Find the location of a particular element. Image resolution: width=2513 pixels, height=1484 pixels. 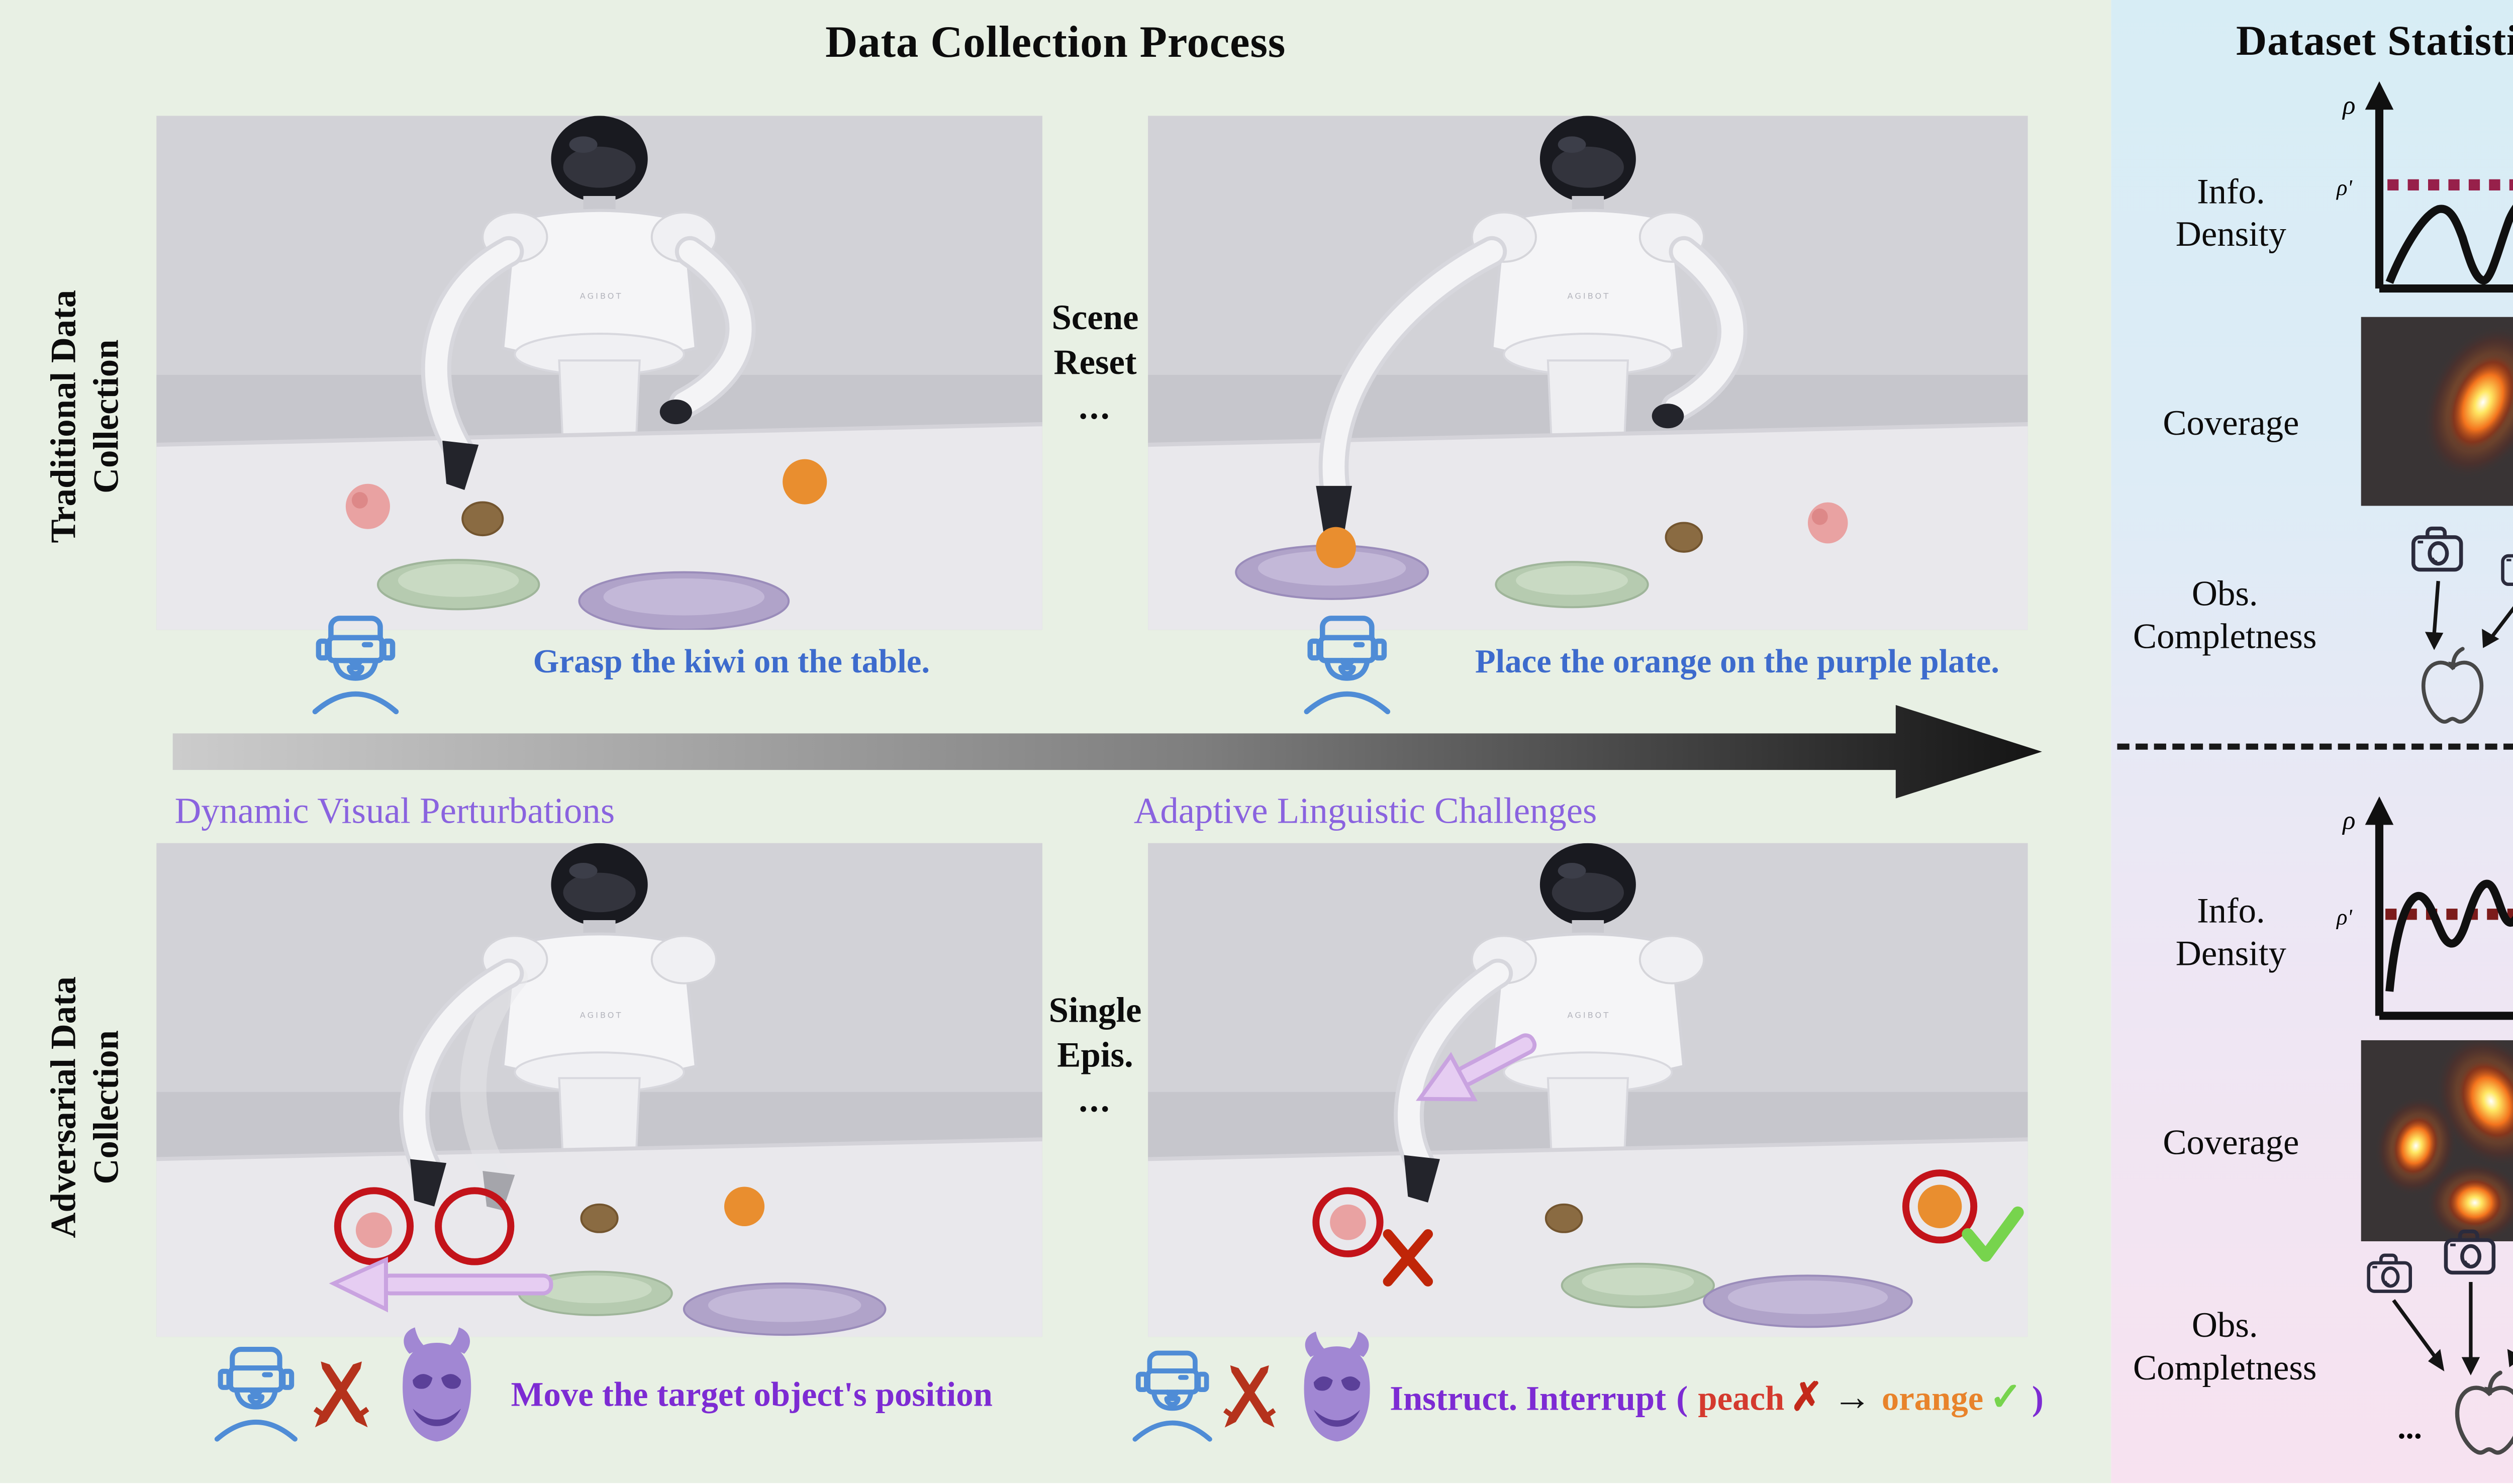

photo-traditional-grasp is located at coordinates (599, 373).